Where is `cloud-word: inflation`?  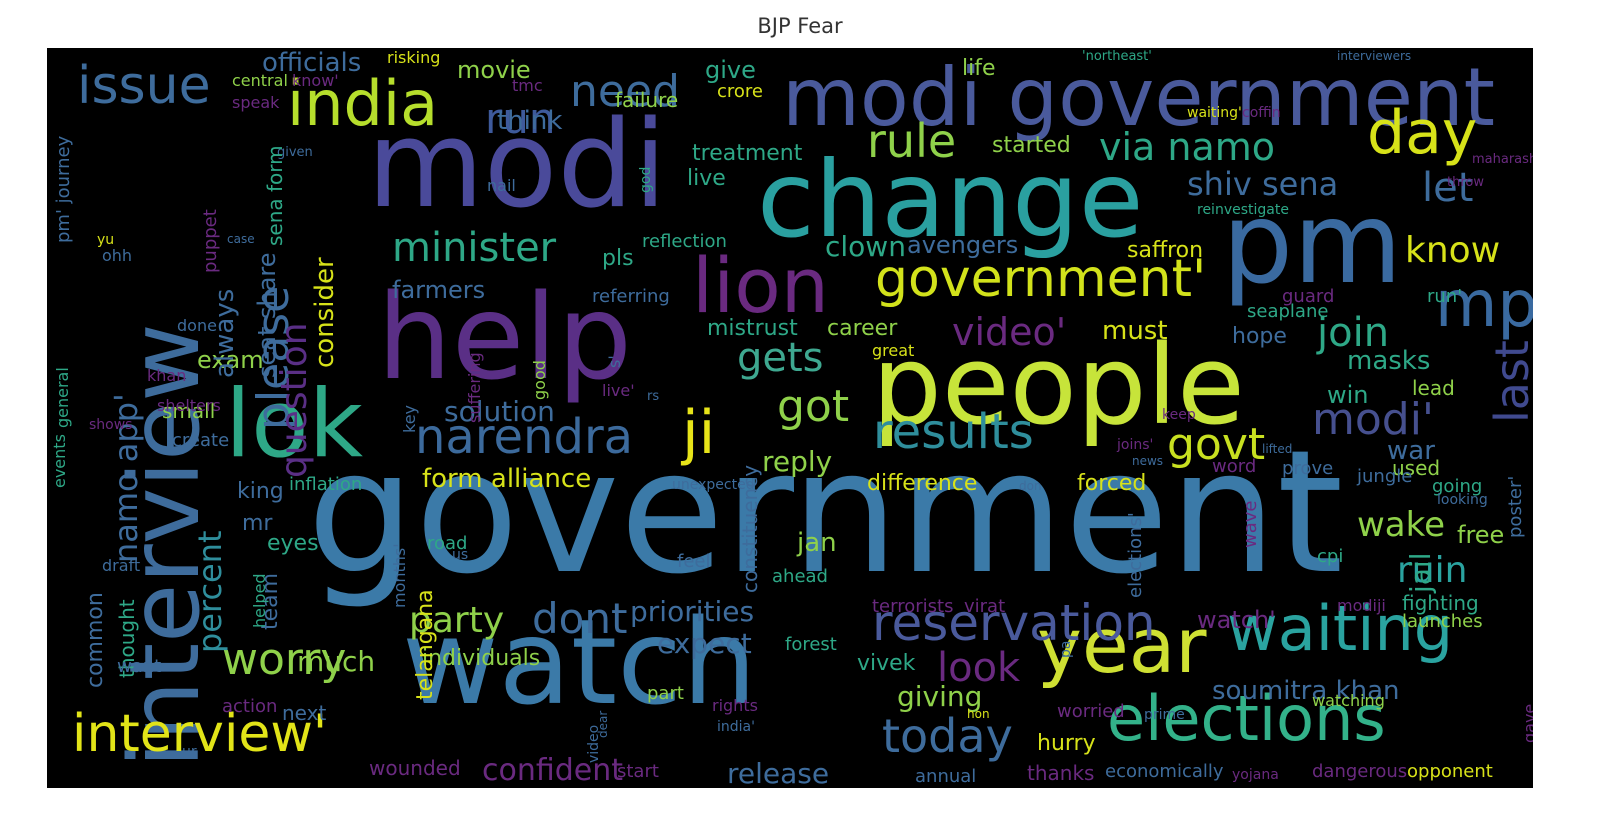 cloud-word: inflation is located at coordinates (326, 484).